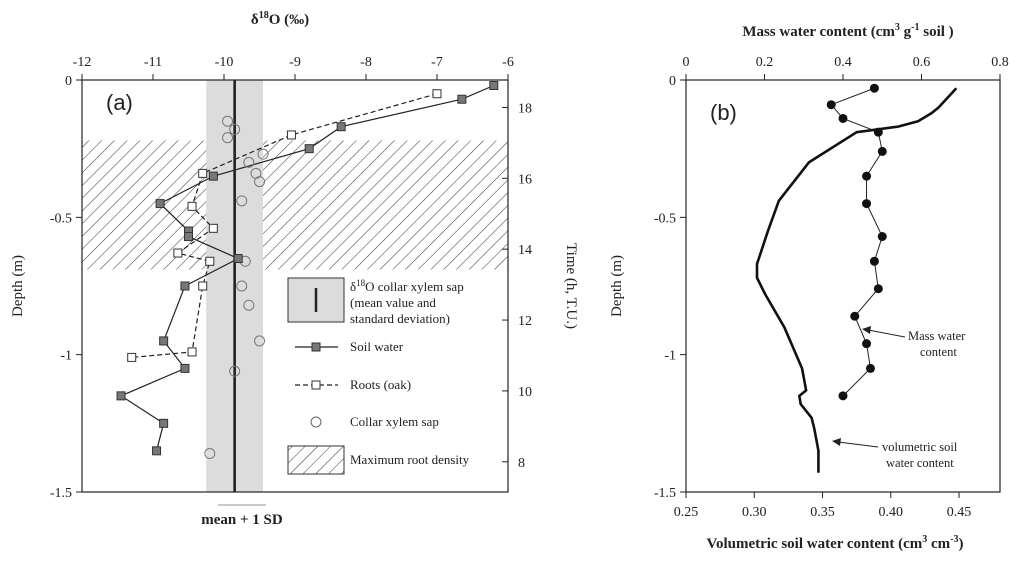 This screenshot has width=1015, height=561. What do you see at coordinates (508, 62) in the screenshot?
I see `top-tick-label: -6` at bounding box center [508, 62].